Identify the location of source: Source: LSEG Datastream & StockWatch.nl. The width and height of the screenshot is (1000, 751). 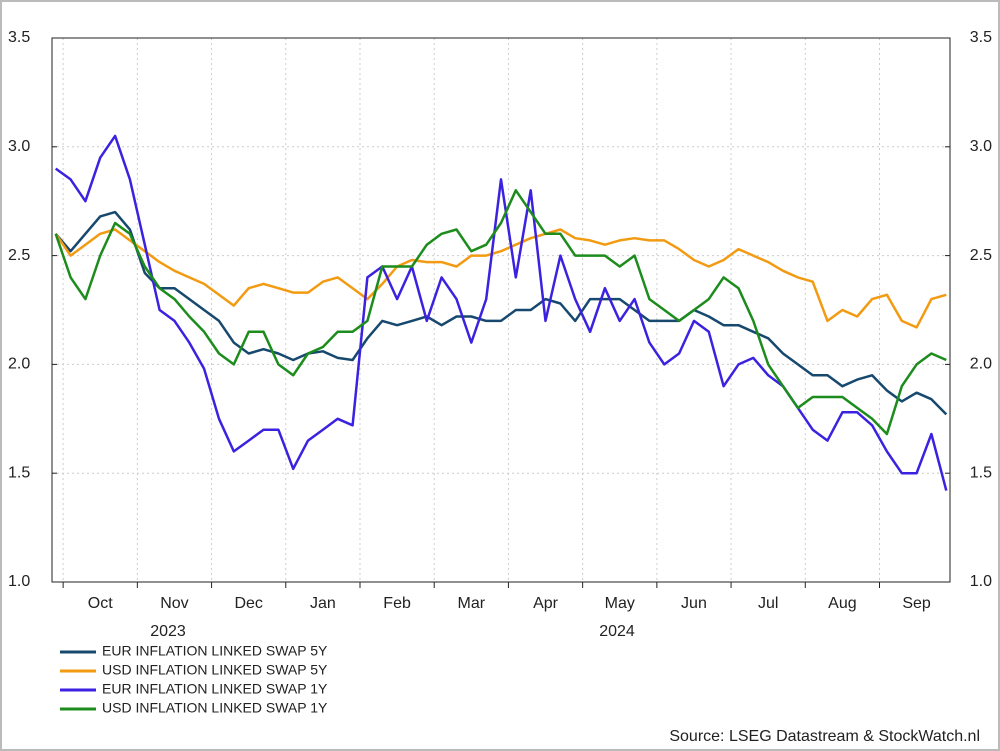
(824, 736).